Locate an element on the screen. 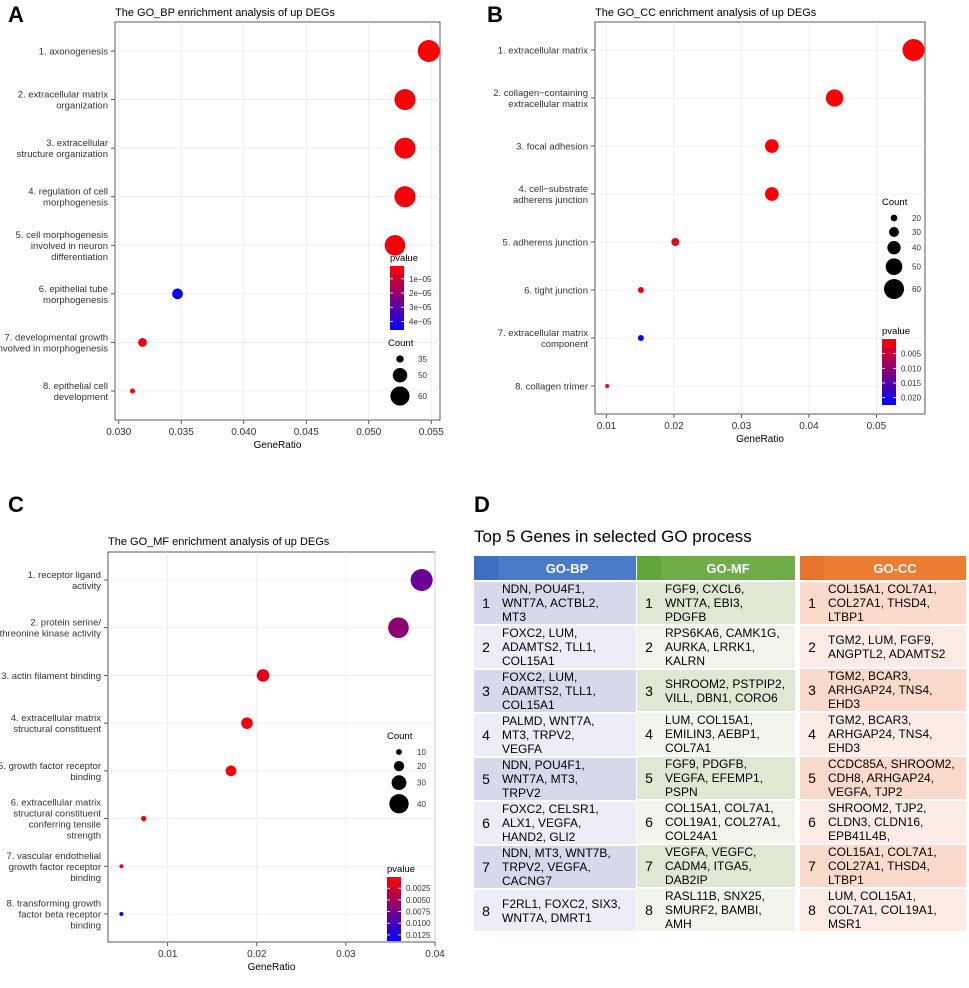  gene-line: EPB41L4B, is located at coordinates (859, 836).